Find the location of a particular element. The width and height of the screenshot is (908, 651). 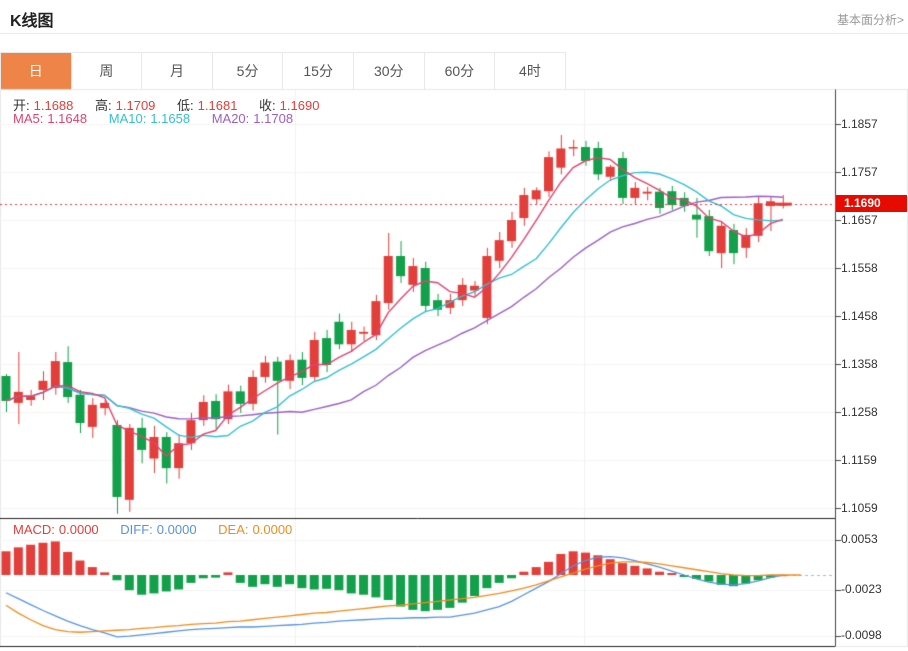

macd-label: MACD: is located at coordinates (34, 529).